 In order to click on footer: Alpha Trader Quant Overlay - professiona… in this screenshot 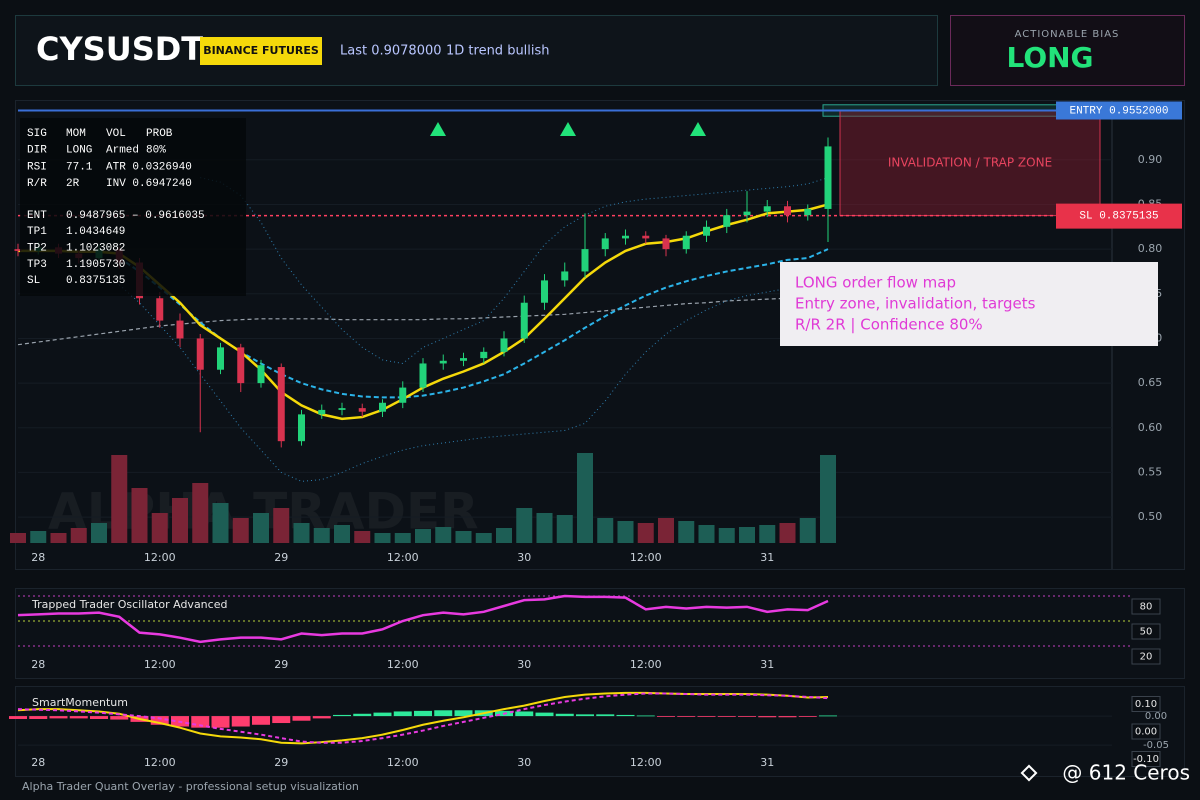, I will do `click(190, 786)`.